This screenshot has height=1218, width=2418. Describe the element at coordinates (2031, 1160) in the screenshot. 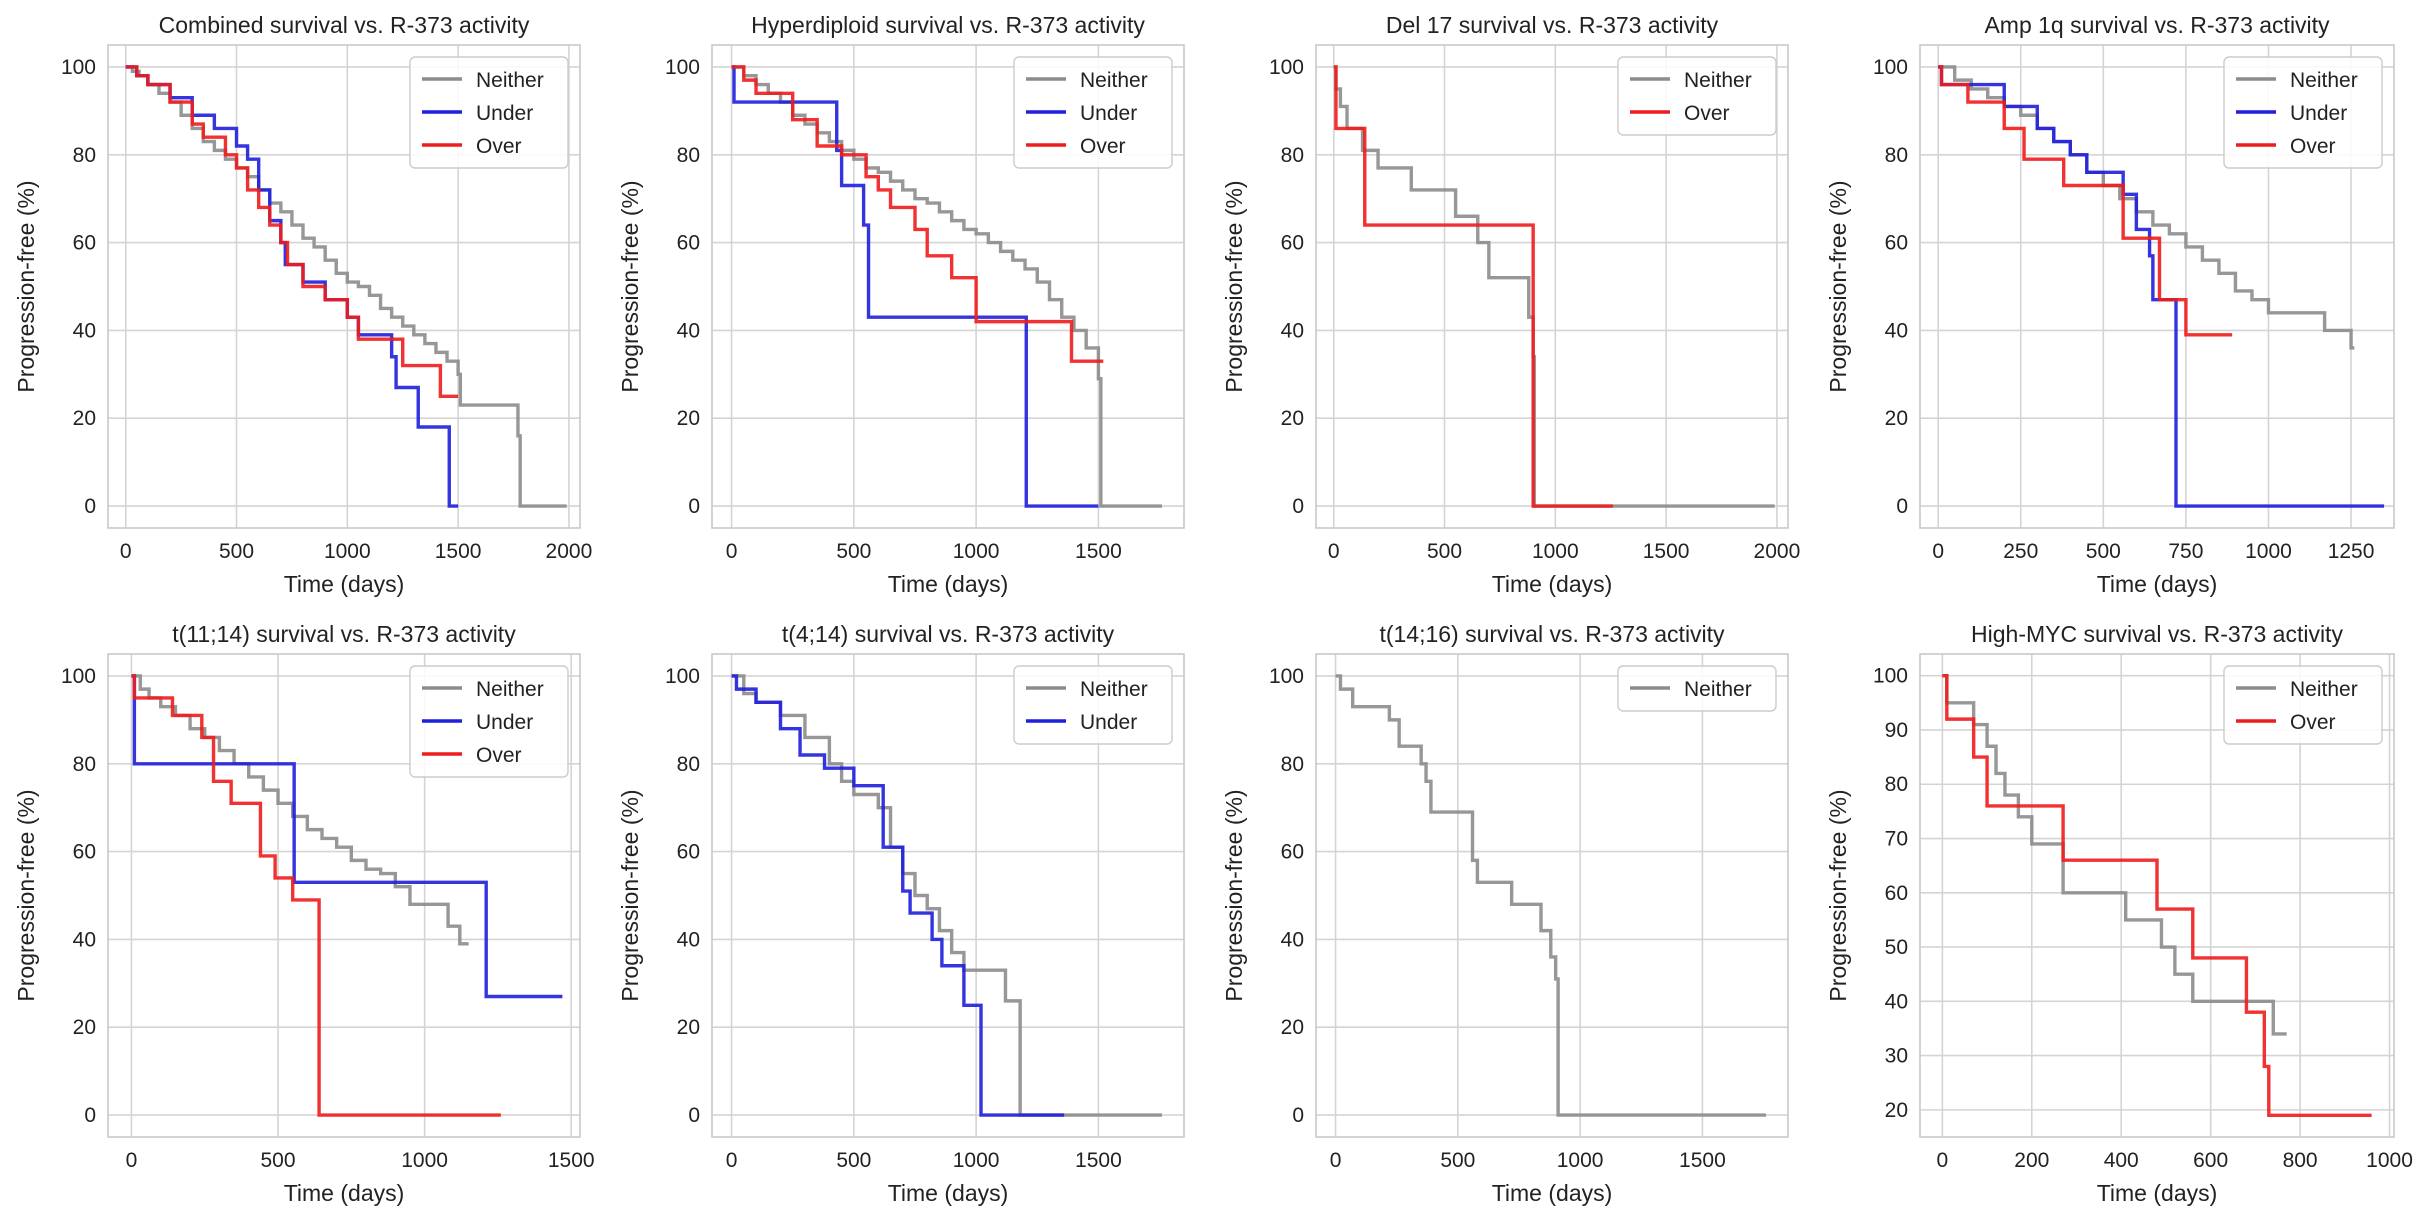

I see `x-tick-label: 200` at that location.